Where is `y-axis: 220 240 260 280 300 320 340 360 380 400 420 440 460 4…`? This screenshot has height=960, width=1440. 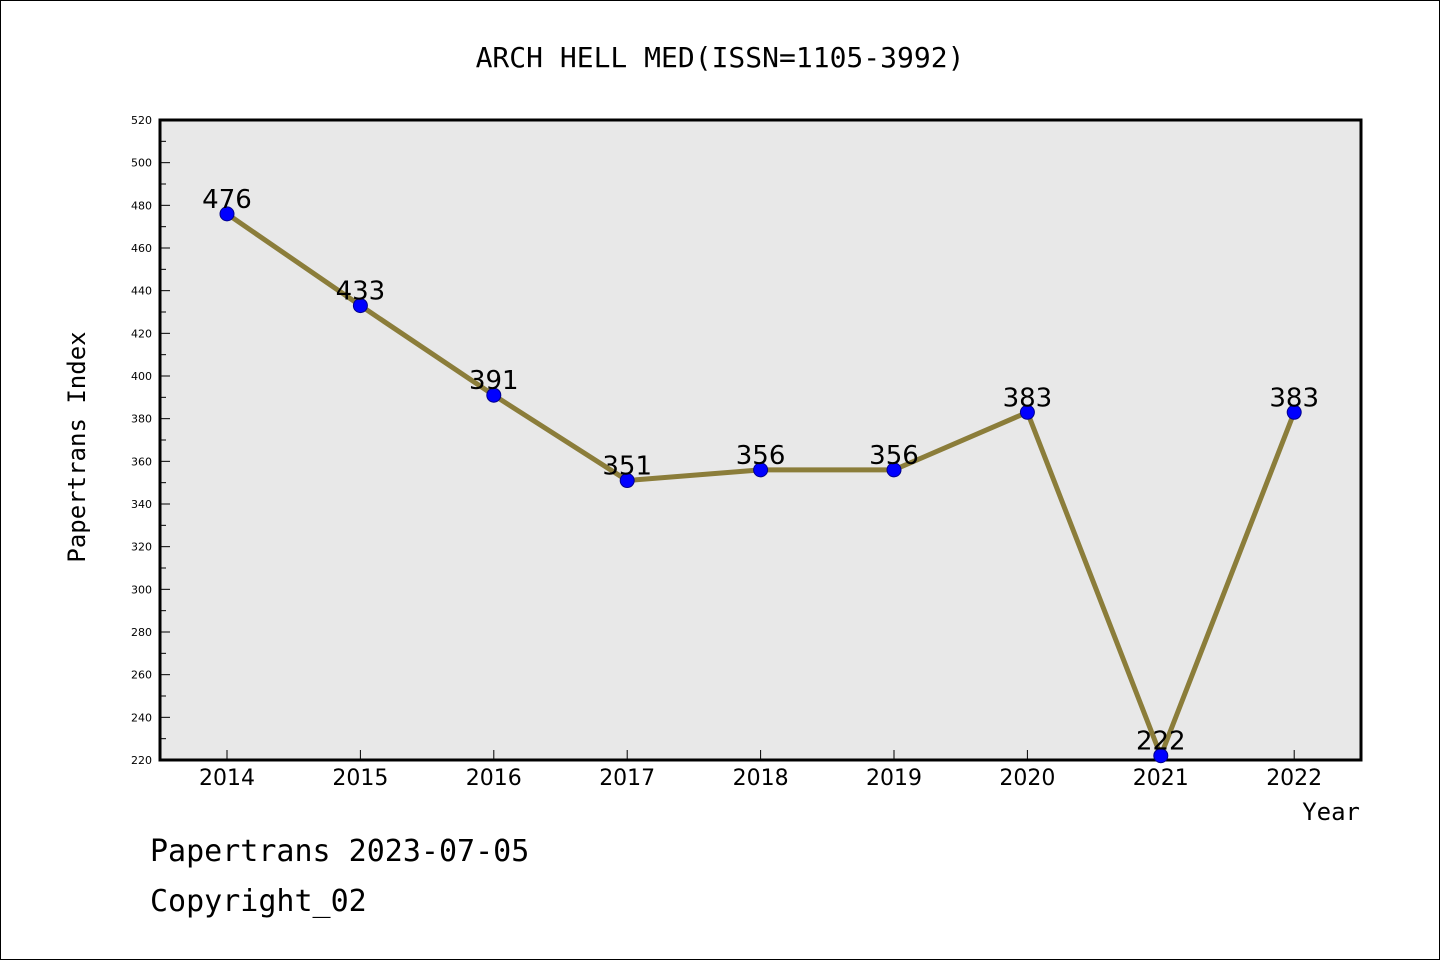 y-axis: 220 240 260 280 300 320 340 360 380 400 420 440 460 4… is located at coordinates (150, 440).